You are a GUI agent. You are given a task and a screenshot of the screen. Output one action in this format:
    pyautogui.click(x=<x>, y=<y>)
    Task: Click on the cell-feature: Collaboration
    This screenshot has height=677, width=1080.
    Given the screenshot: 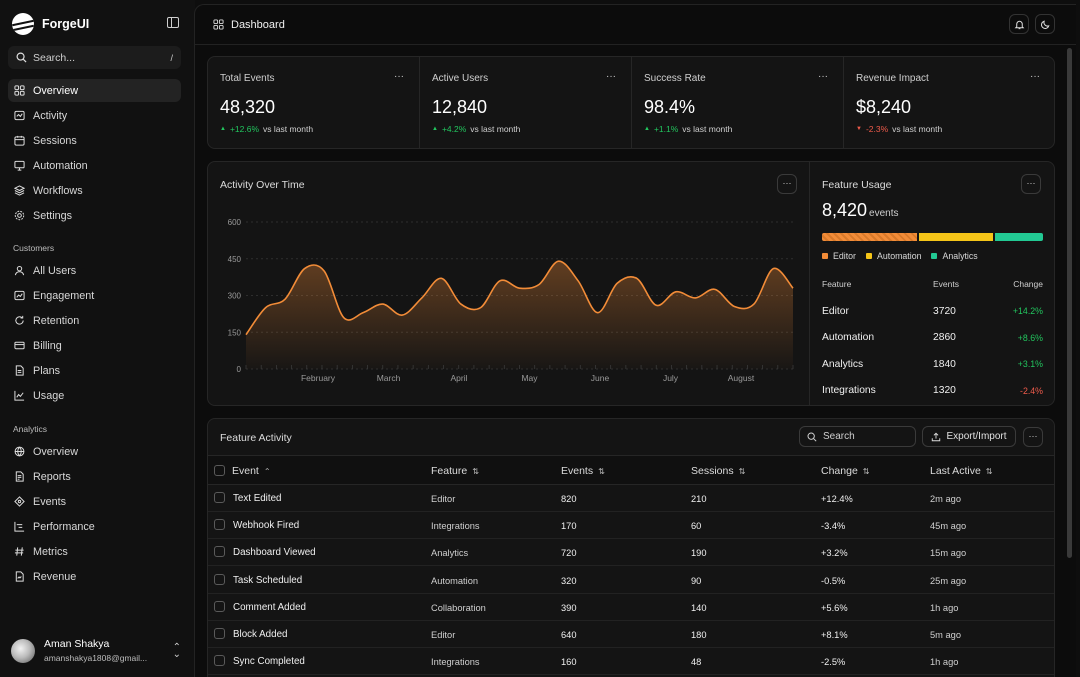 What is the action you would take?
    pyautogui.click(x=458, y=607)
    